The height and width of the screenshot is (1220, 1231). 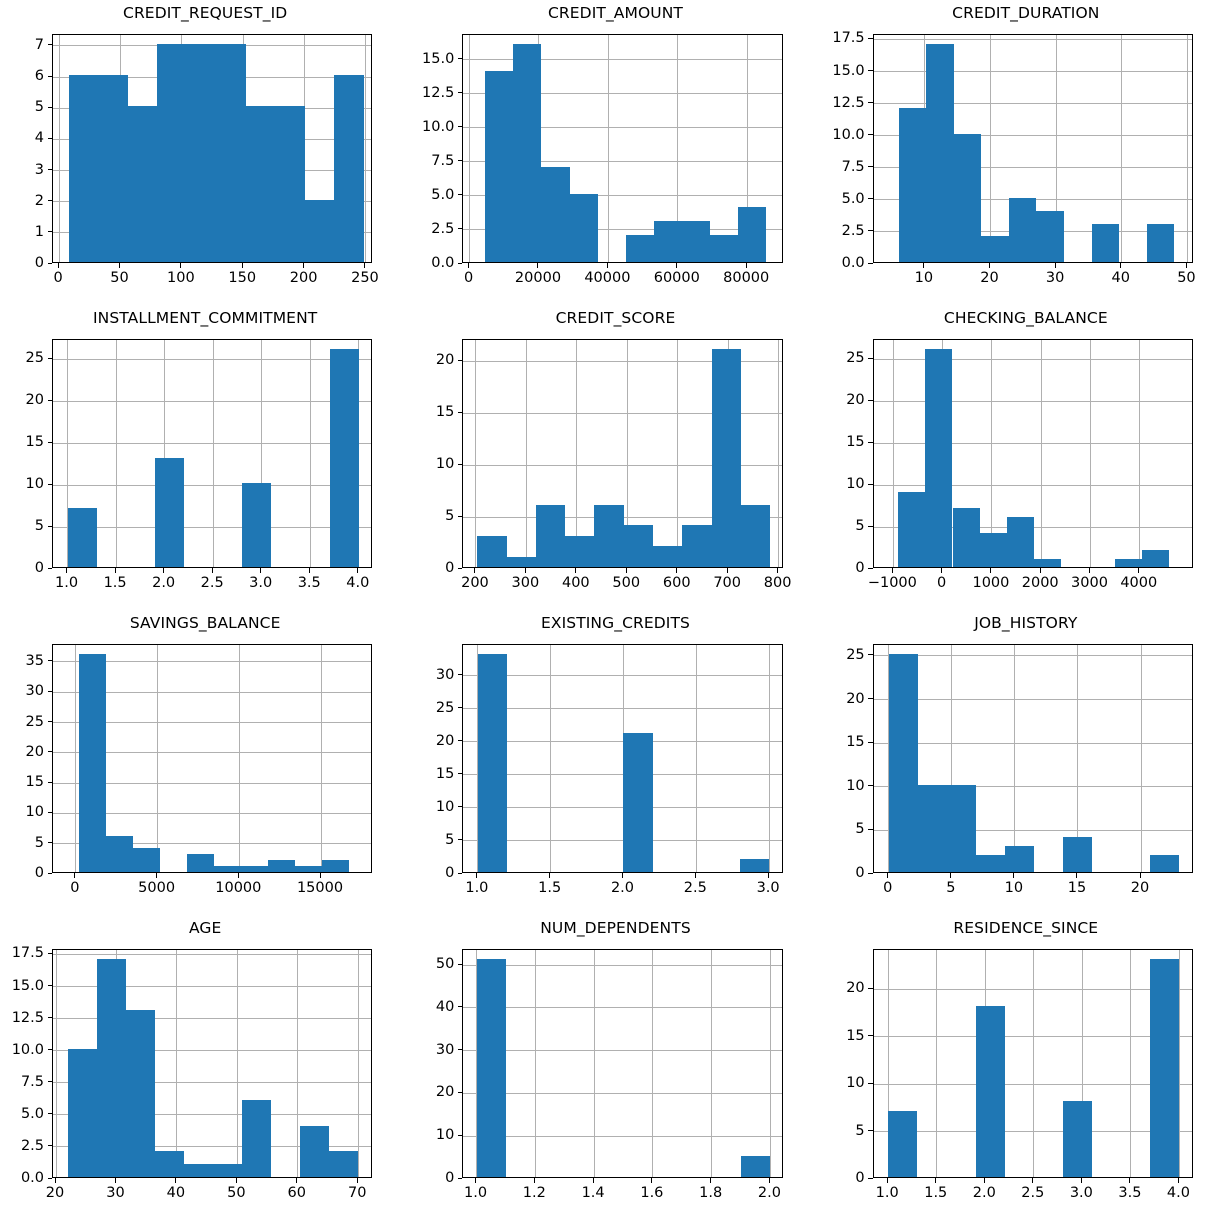 I want to click on x-tick-label: 300, so click(x=525, y=583).